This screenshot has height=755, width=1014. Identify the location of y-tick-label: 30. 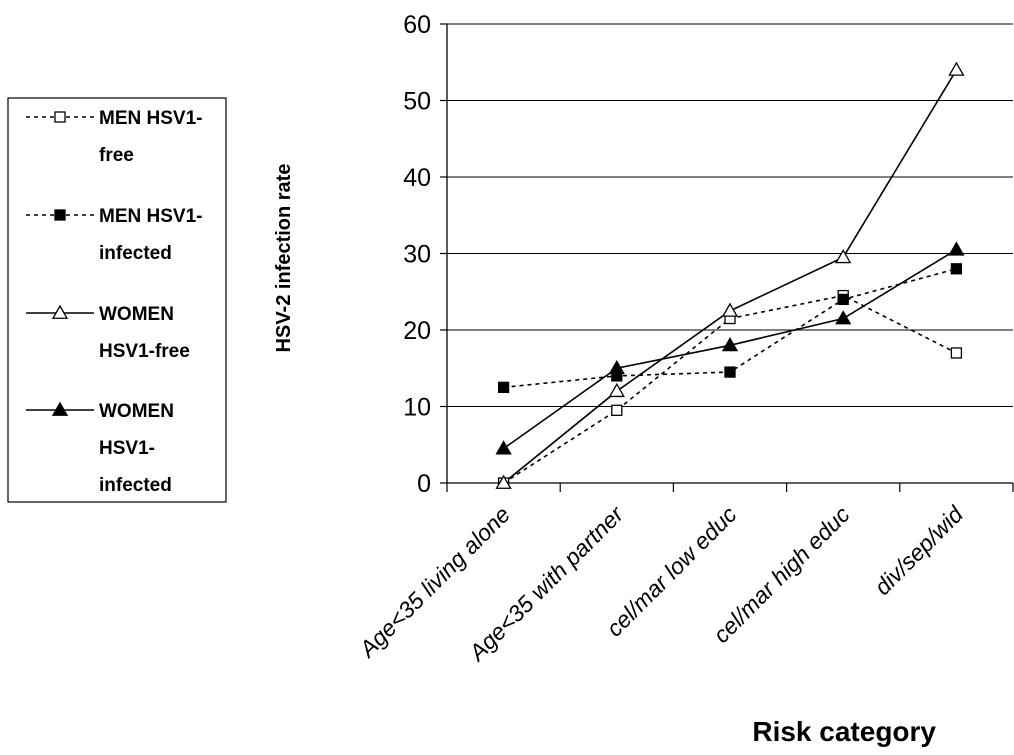
(417, 255).